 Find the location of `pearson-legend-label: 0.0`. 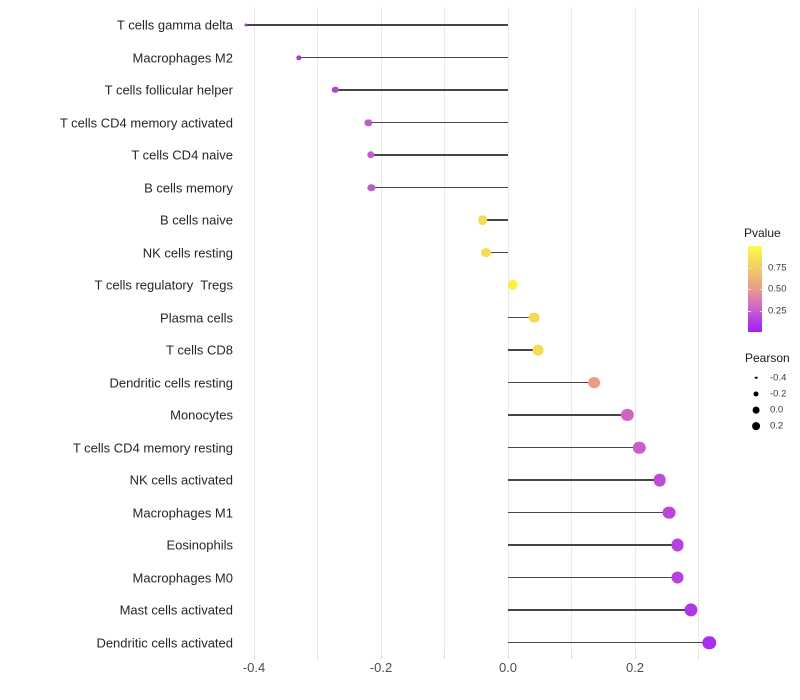

pearson-legend-label: 0.0 is located at coordinates (777, 410).